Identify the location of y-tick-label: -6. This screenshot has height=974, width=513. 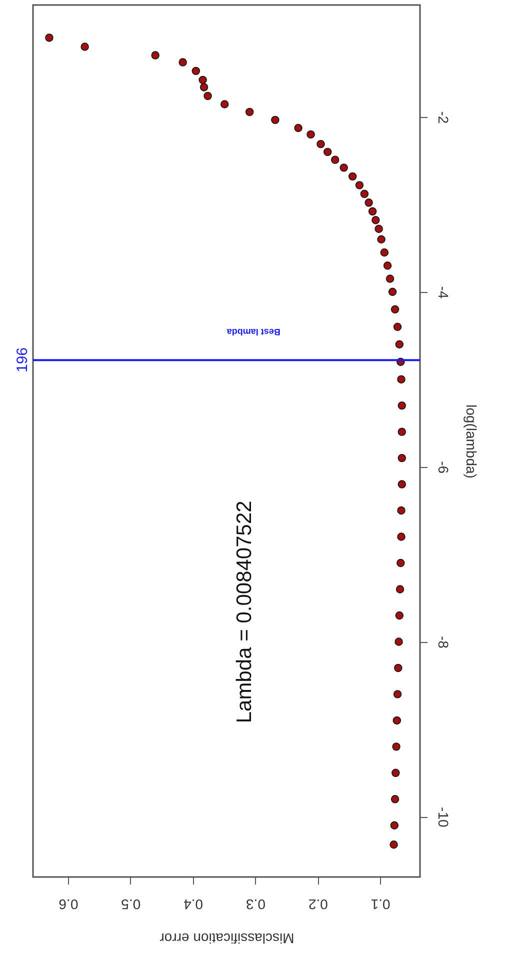
(444, 467).